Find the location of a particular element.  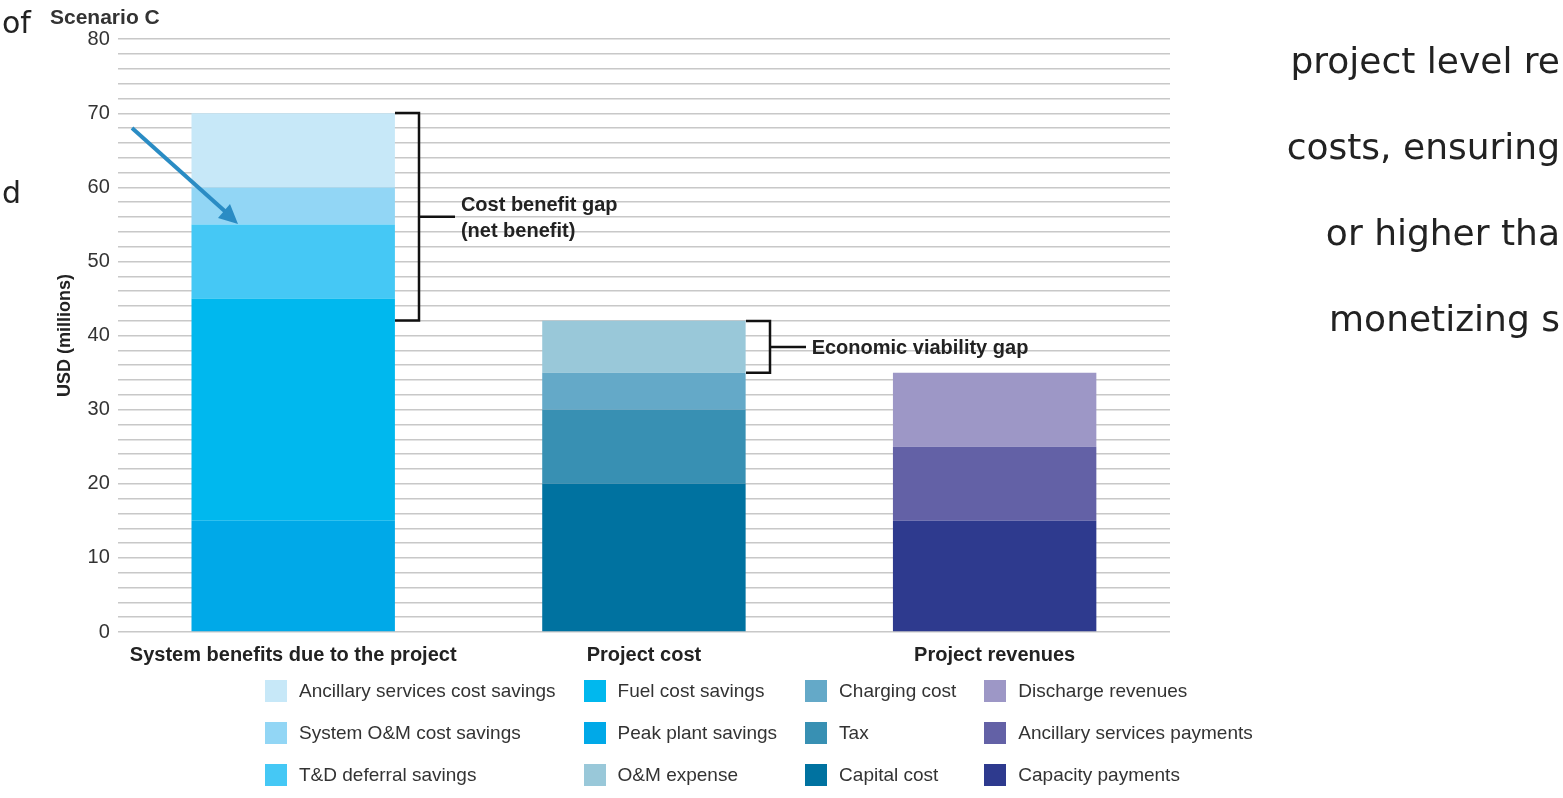

legend-label: Ancillary services payments is located at coordinates (1135, 733).